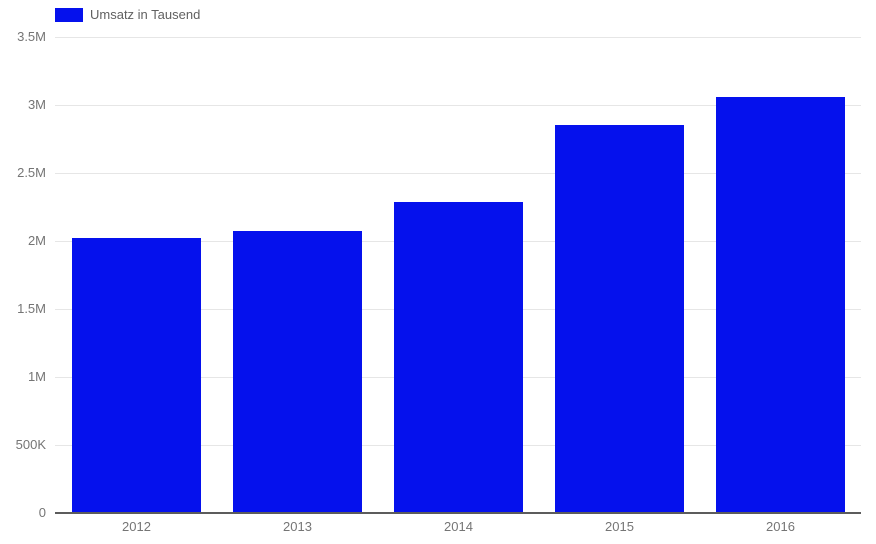 The image size is (876, 544). What do you see at coordinates (42, 512) in the screenshot?
I see `y-axis-label: 0` at bounding box center [42, 512].